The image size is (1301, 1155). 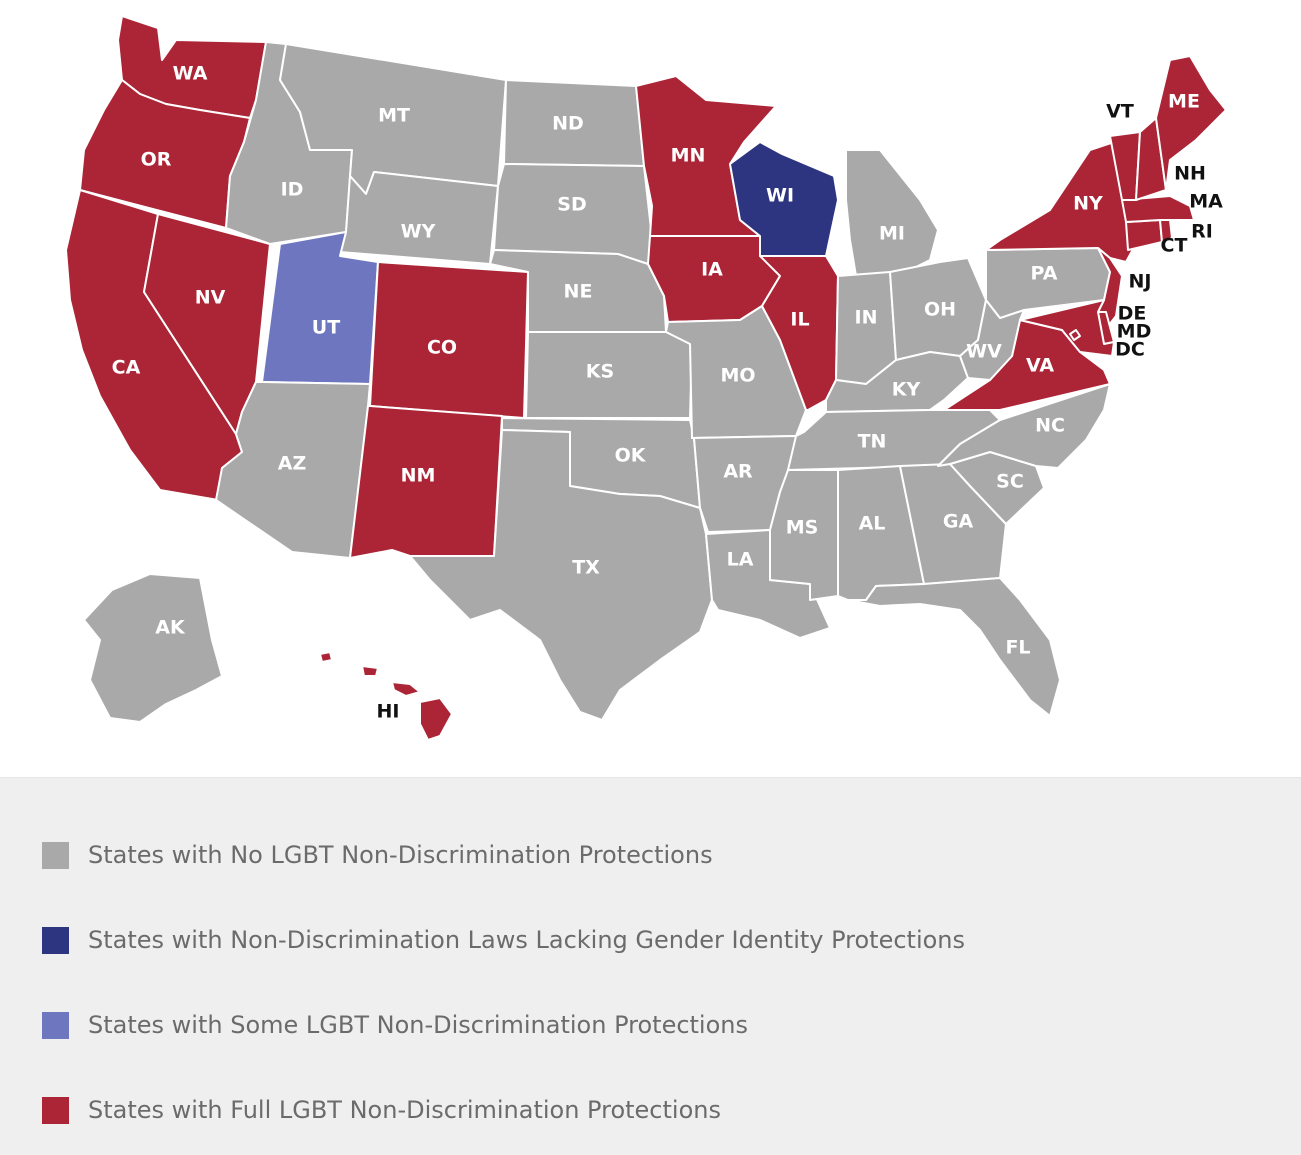 I want to click on state-label-wi: WI, so click(x=780, y=196).